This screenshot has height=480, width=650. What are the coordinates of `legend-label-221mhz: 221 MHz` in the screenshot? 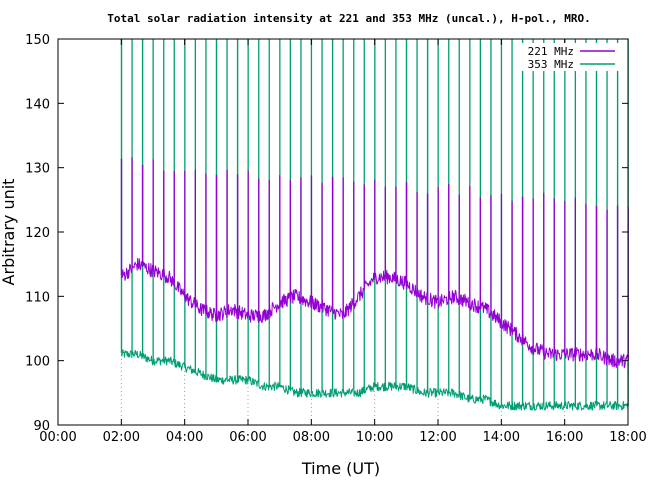 It's located at (551, 51).